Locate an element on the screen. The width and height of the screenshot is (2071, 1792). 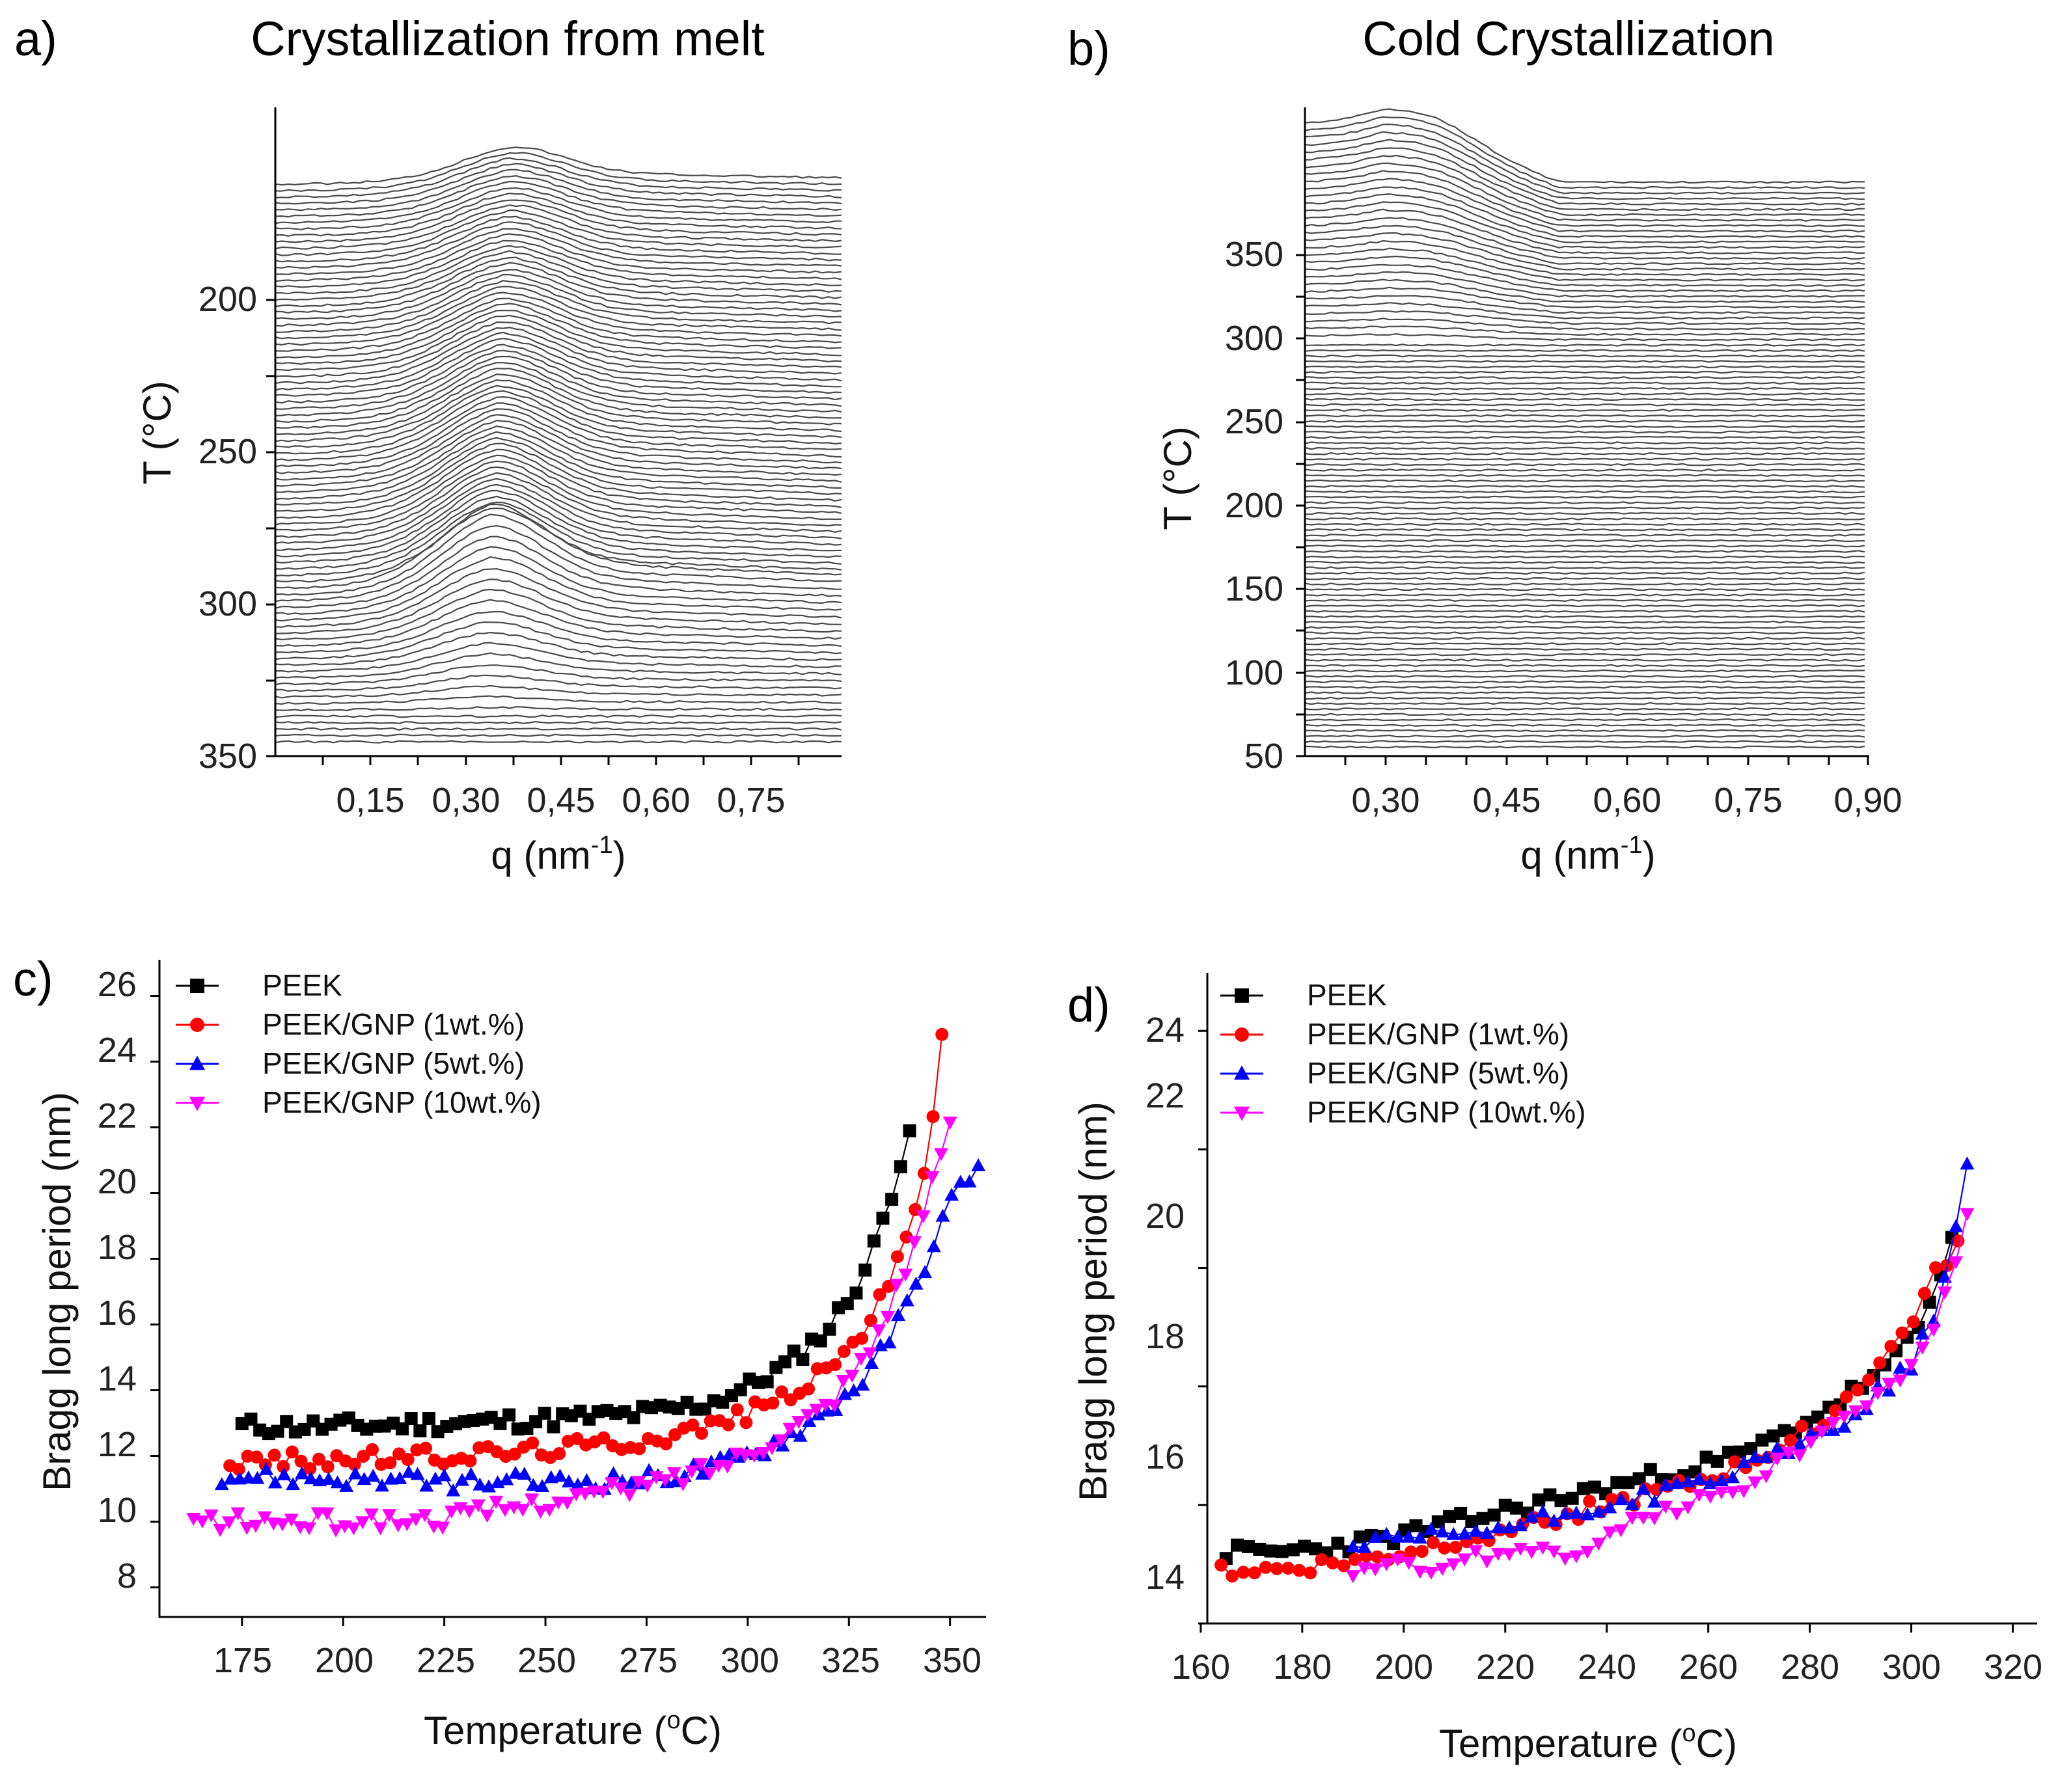
panel-b-xtick: 0,75 is located at coordinates (1748, 800).